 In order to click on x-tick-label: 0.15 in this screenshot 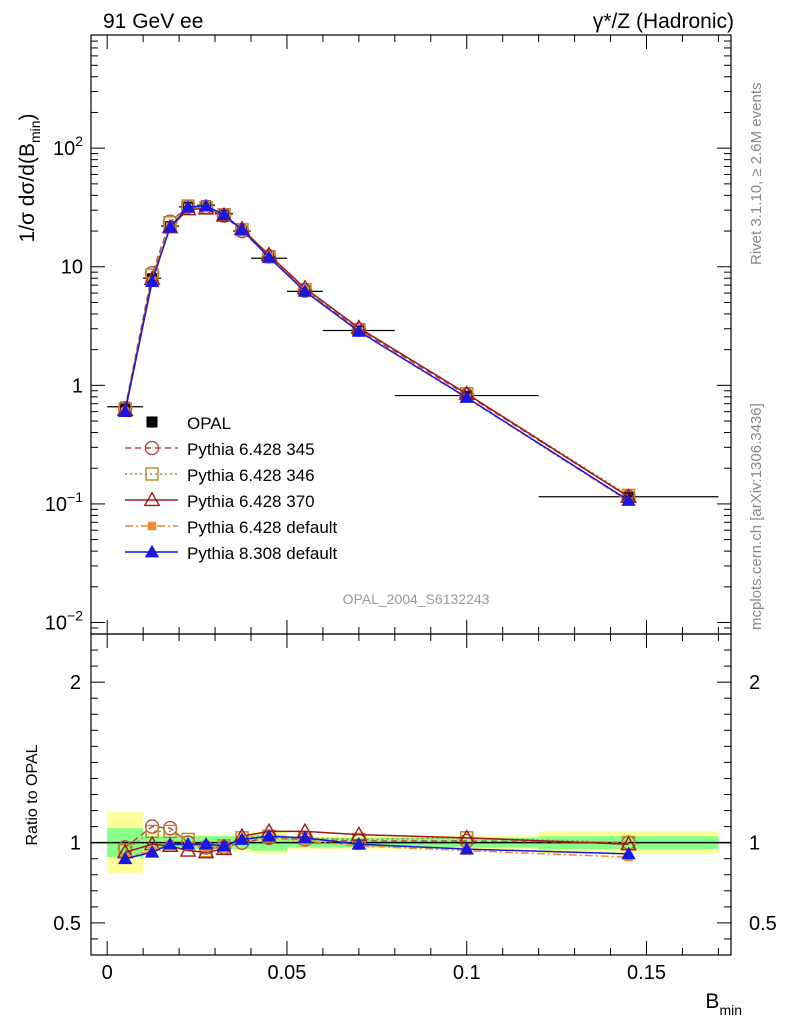, I will do `click(646, 973)`.